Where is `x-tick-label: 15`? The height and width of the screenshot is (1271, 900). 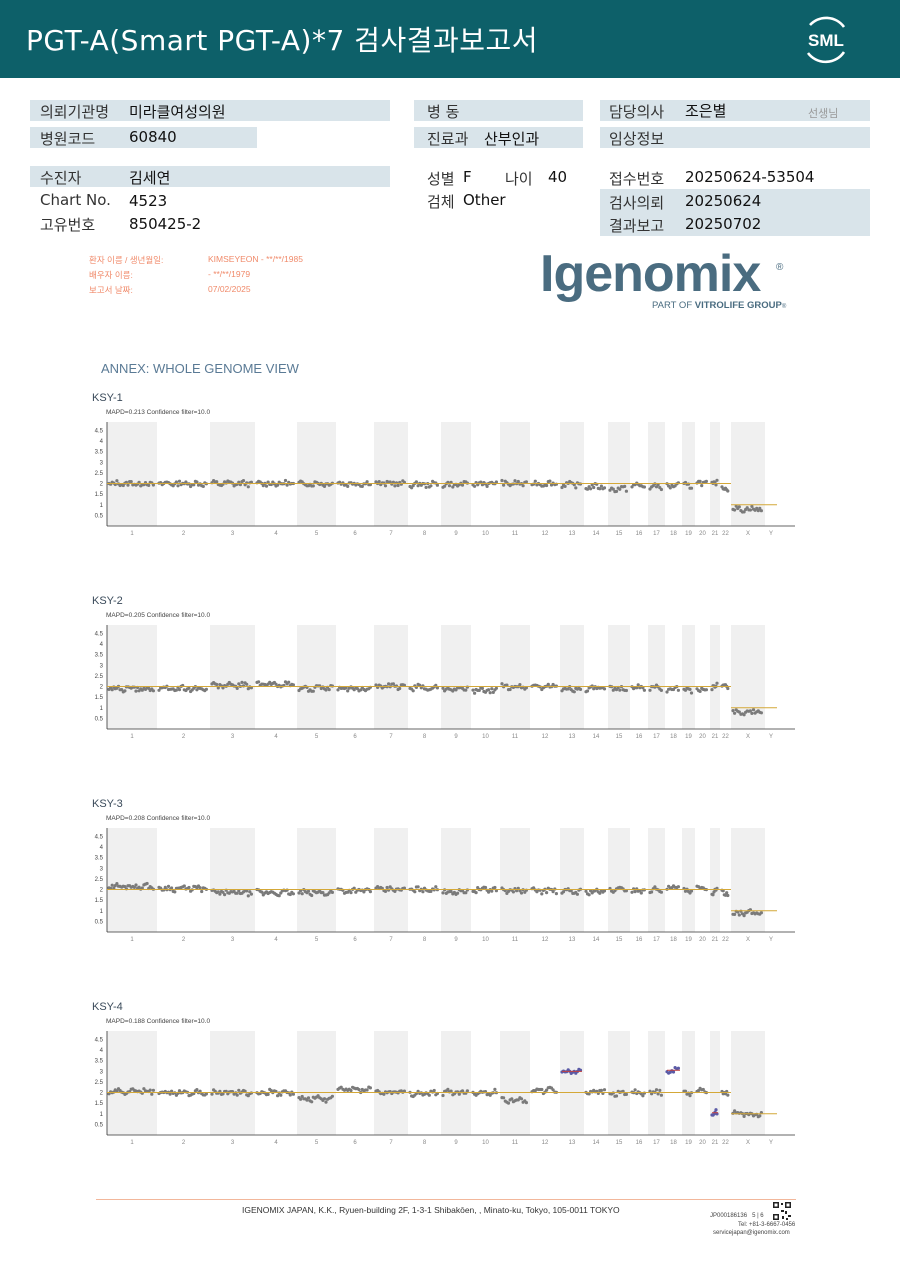
x-tick-label: 15 is located at coordinates (619, 940).